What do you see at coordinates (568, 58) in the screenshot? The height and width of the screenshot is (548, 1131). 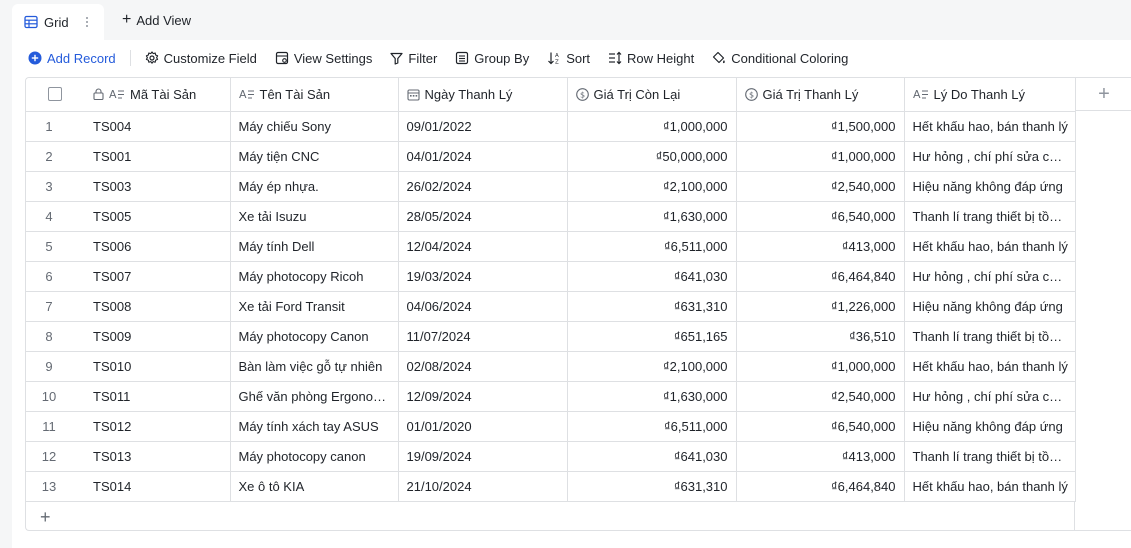 I see `sort-button: A Z Sort` at bounding box center [568, 58].